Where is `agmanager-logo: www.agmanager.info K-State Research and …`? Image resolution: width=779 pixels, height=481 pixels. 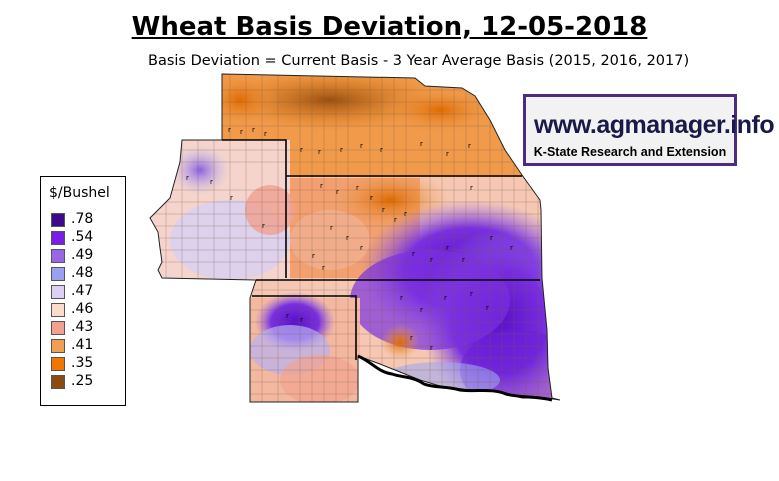 agmanager-logo: www.agmanager.info K-State Research and … is located at coordinates (649, 130).